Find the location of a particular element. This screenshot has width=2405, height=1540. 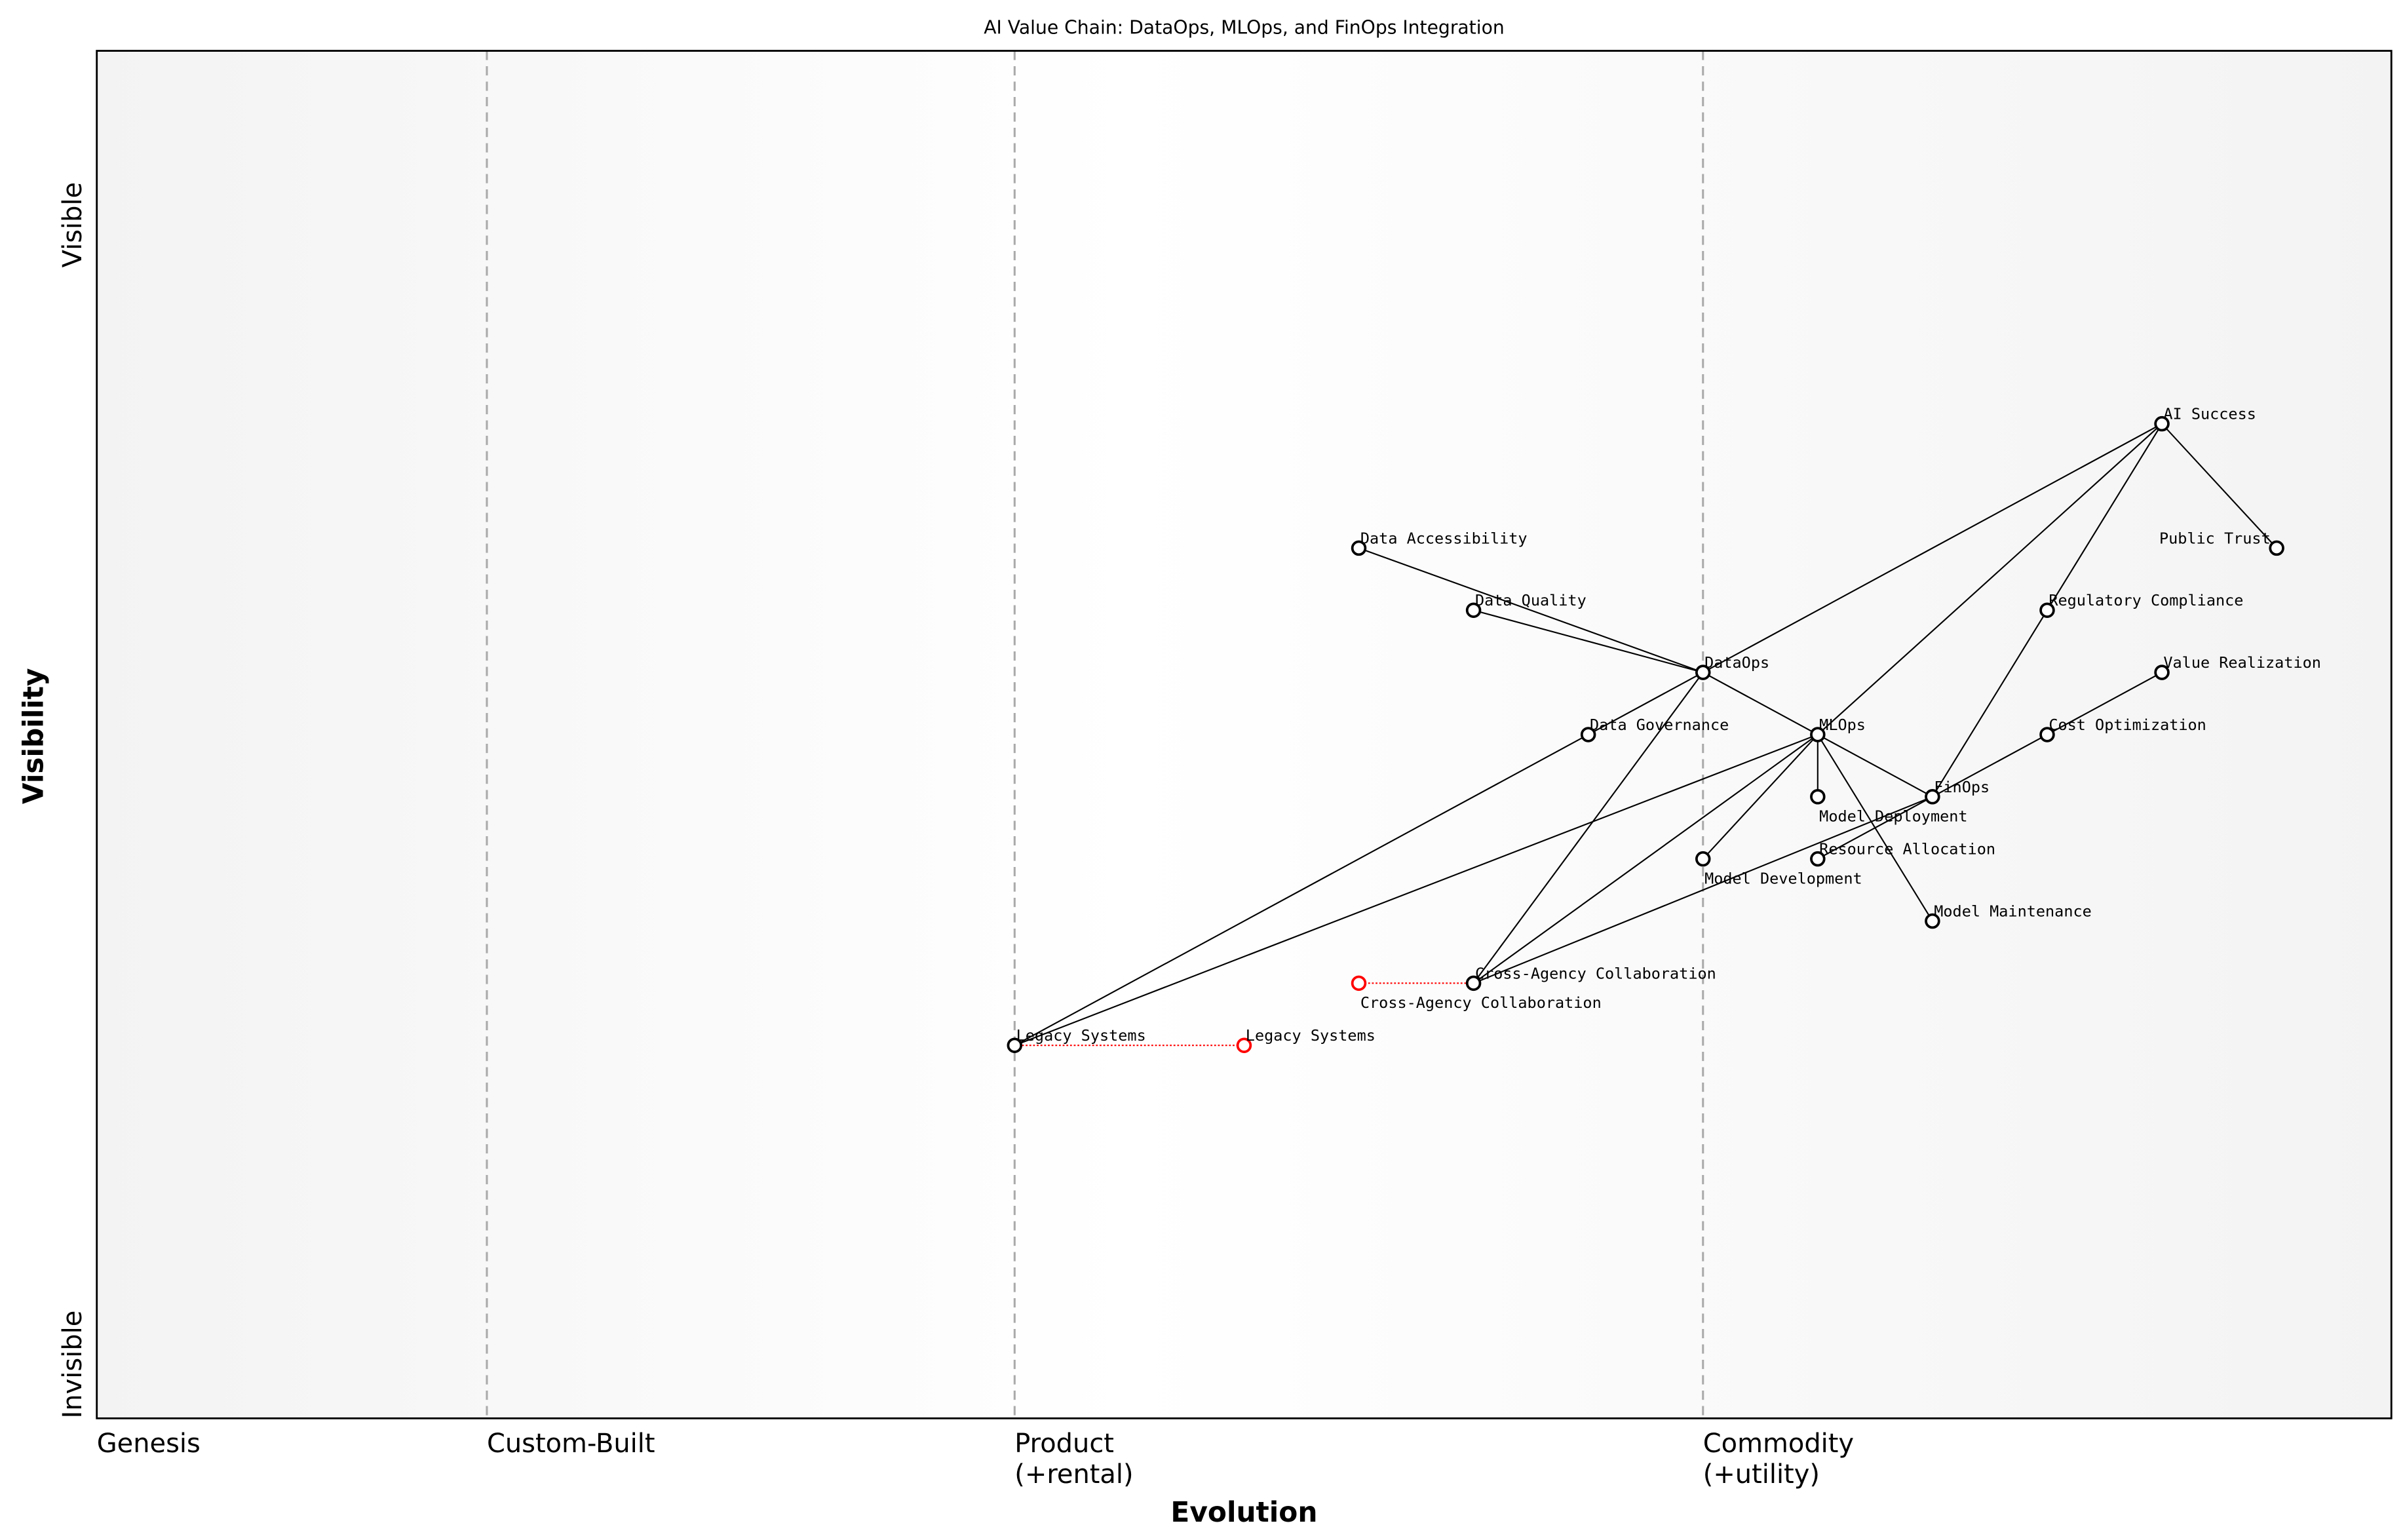

link-dataops-to-cross-agency-collaboration is located at coordinates (1588, 828).